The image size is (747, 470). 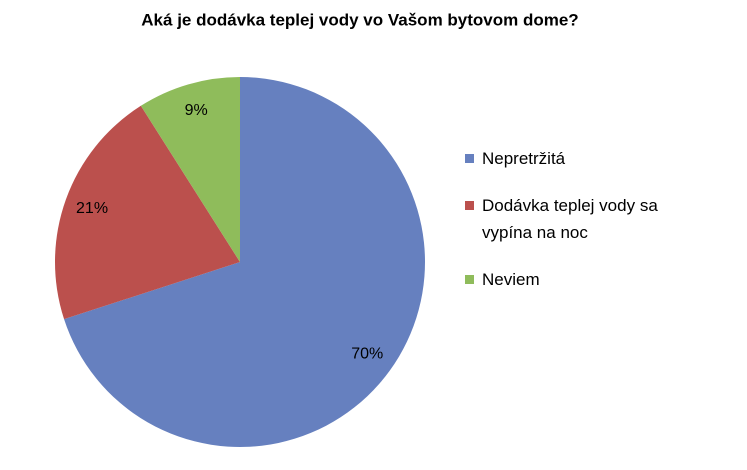 What do you see at coordinates (524, 158) in the screenshot?
I see `legend-label: Nepretržitá` at bounding box center [524, 158].